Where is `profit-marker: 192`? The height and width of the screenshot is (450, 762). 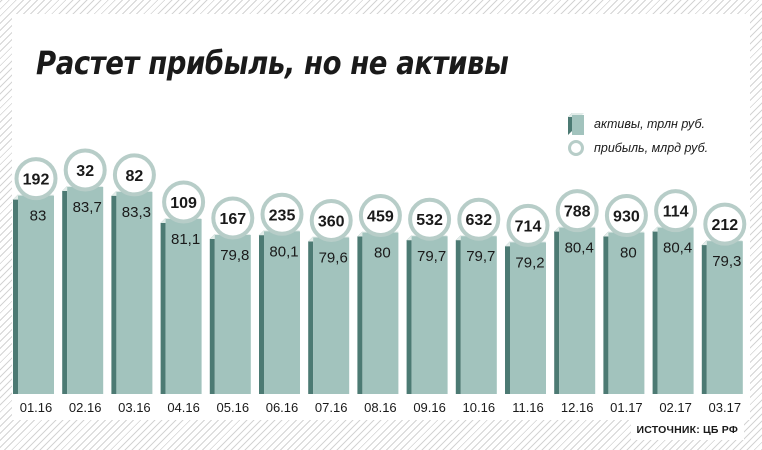 profit-marker: 192 is located at coordinates (36, 179).